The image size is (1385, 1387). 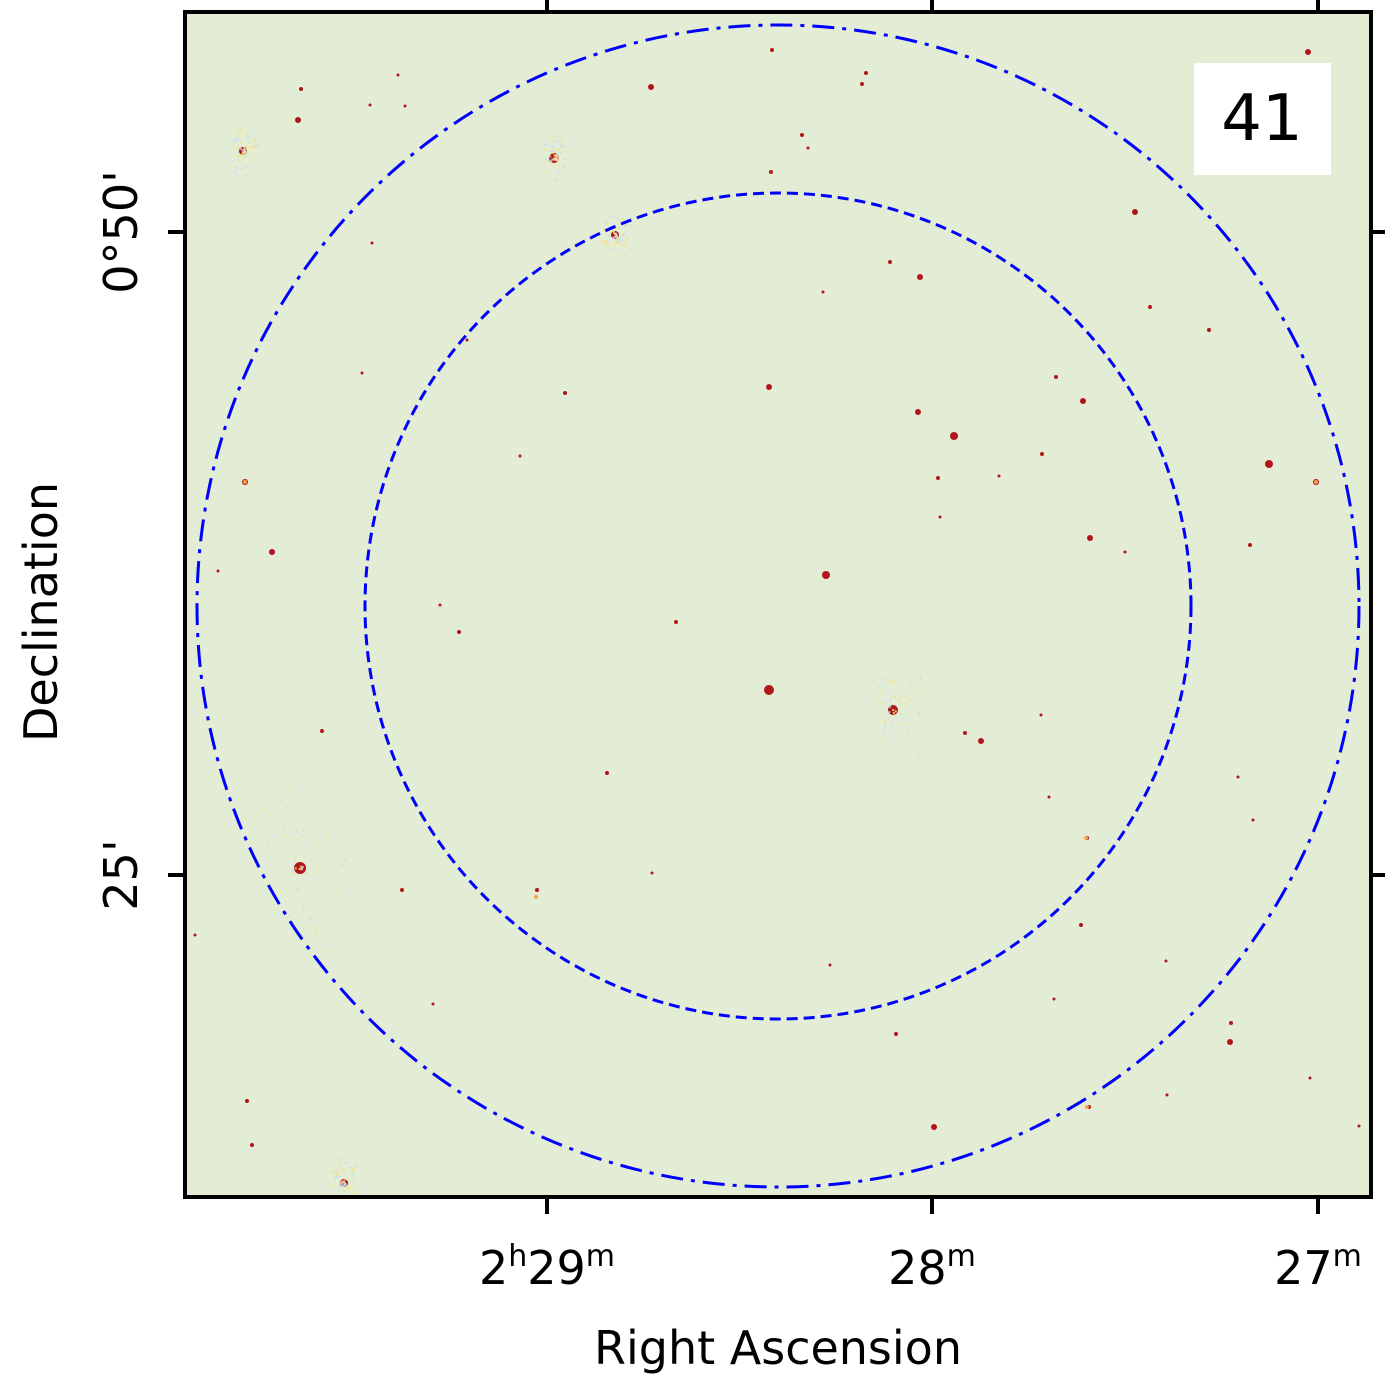 I want to click on panel-number: 41, so click(x=1261, y=119).